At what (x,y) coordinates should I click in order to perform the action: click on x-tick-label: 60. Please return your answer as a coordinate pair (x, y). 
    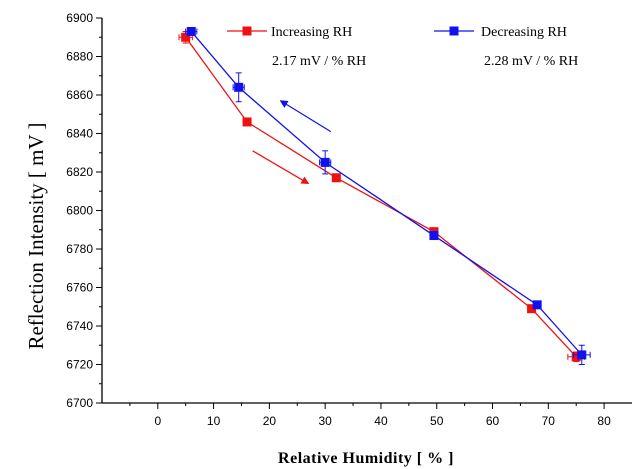
    Looking at the image, I should click on (493, 421).